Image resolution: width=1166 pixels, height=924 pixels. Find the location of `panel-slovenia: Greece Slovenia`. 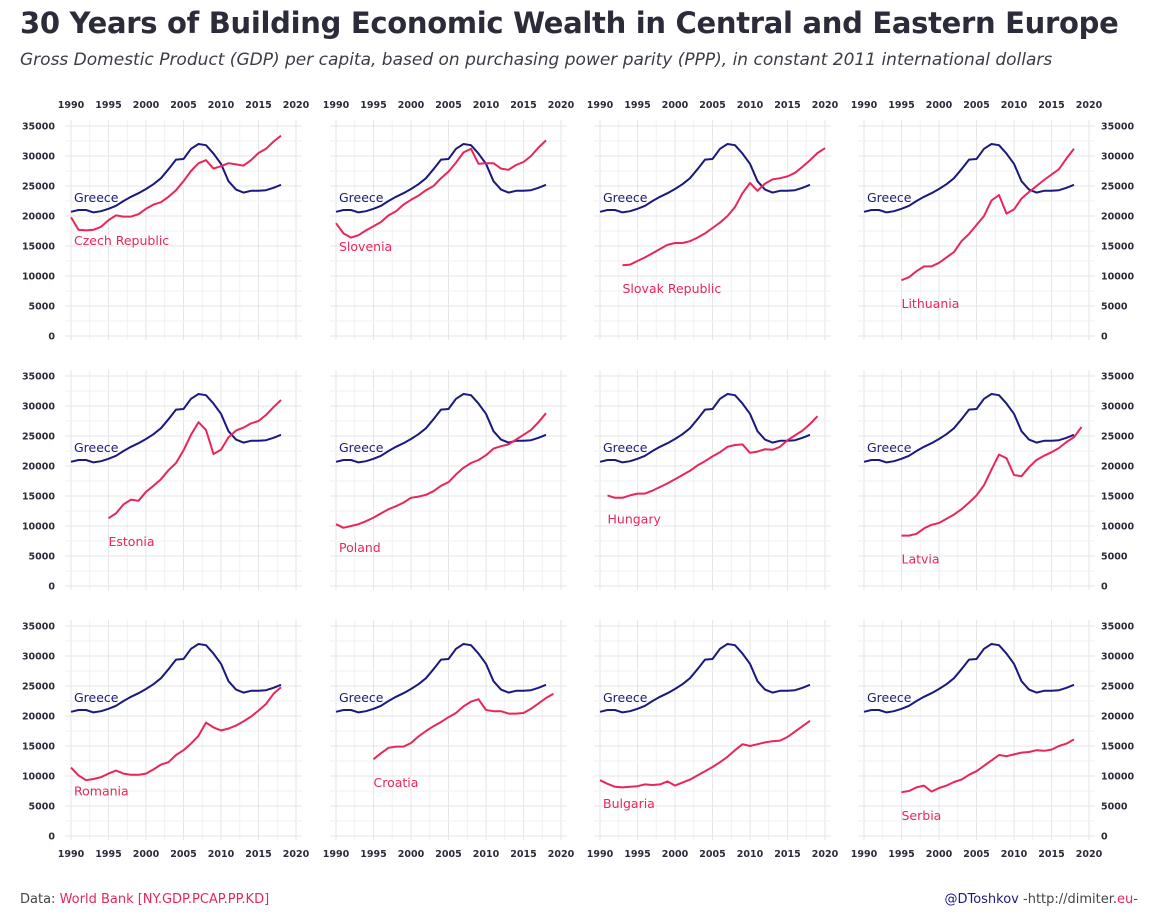

panel-slovenia: Greece Slovenia is located at coordinates (448, 230).